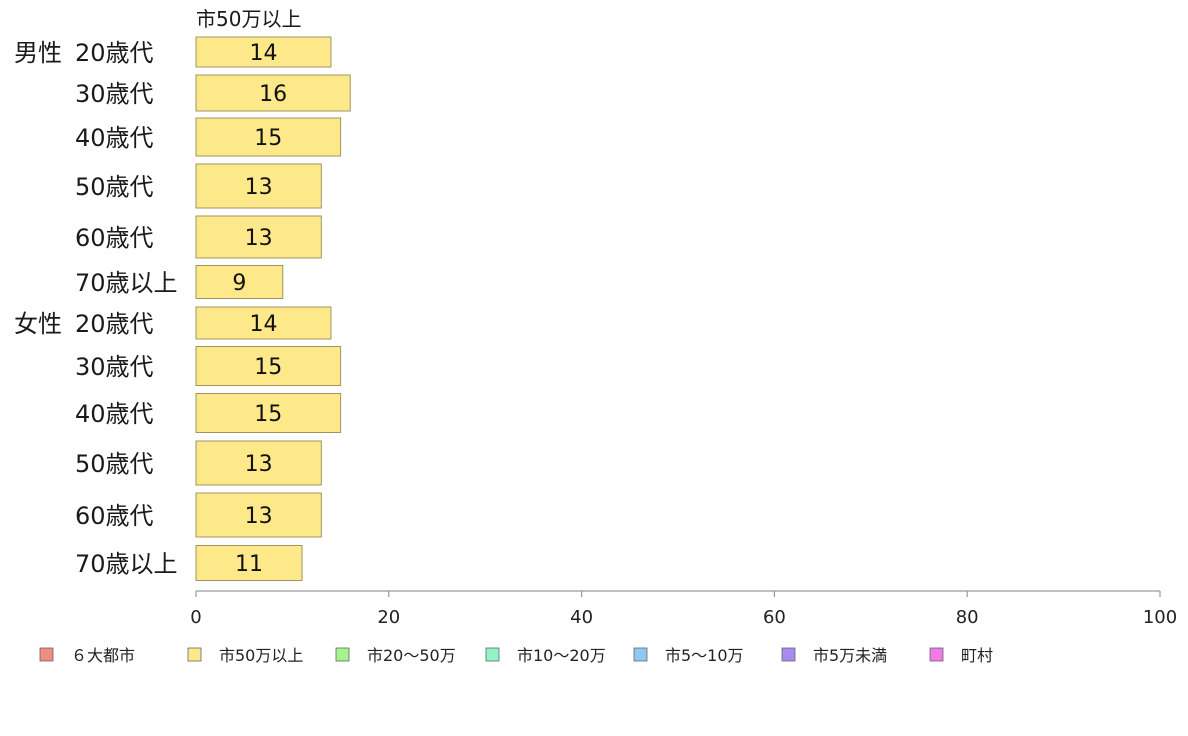 This screenshot has height=736, width=1188. What do you see at coordinates (388, 617) in the screenshot?
I see `x-tick-label: 20` at bounding box center [388, 617].